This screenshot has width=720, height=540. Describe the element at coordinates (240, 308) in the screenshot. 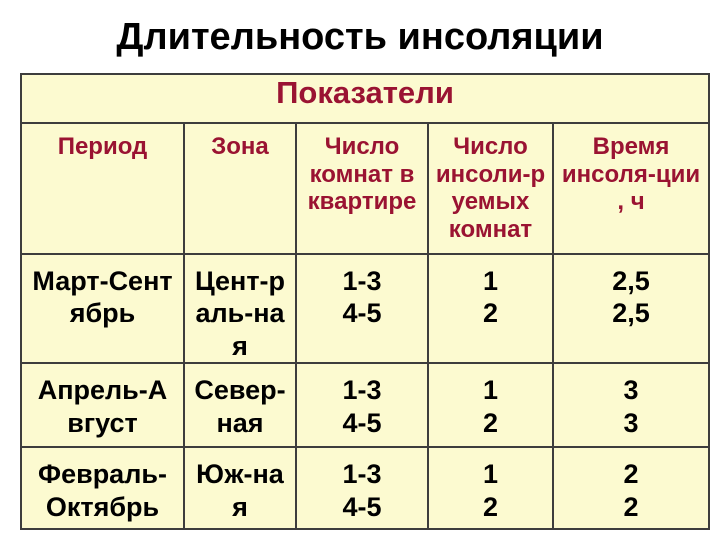

I see `cell-zone: Цент-р аль-на я` at that location.